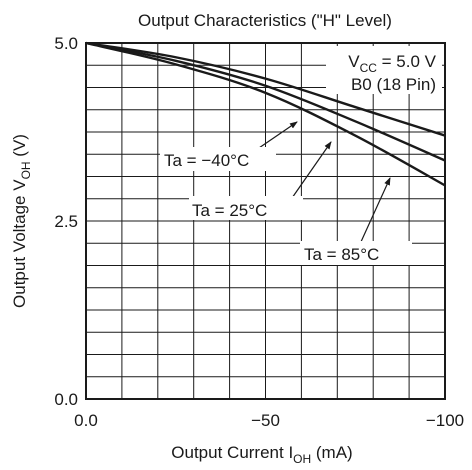 The height and width of the screenshot is (470, 472). What do you see at coordinates (229, 210) in the screenshot?
I see `series-label-25: Ta = 25°C` at bounding box center [229, 210].